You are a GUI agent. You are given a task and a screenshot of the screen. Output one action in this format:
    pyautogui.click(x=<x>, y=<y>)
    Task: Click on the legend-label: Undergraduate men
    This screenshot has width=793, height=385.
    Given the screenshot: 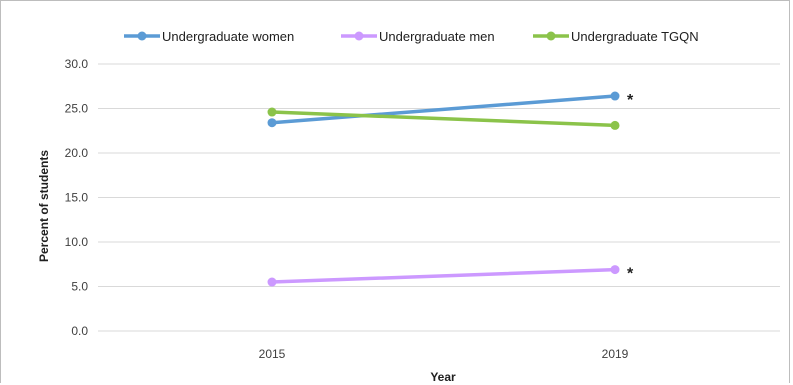 What is the action you would take?
    pyautogui.click(x=437, y=36)
    